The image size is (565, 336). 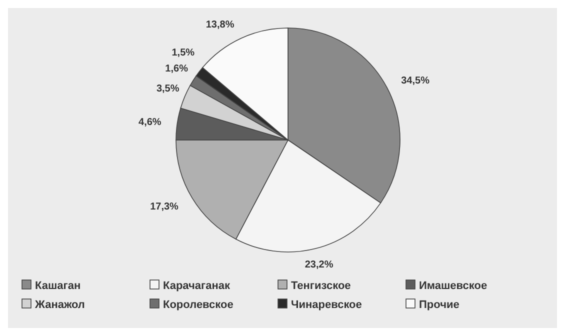 I want to click on data-label: 4,6%, so click(x=150, y=122).